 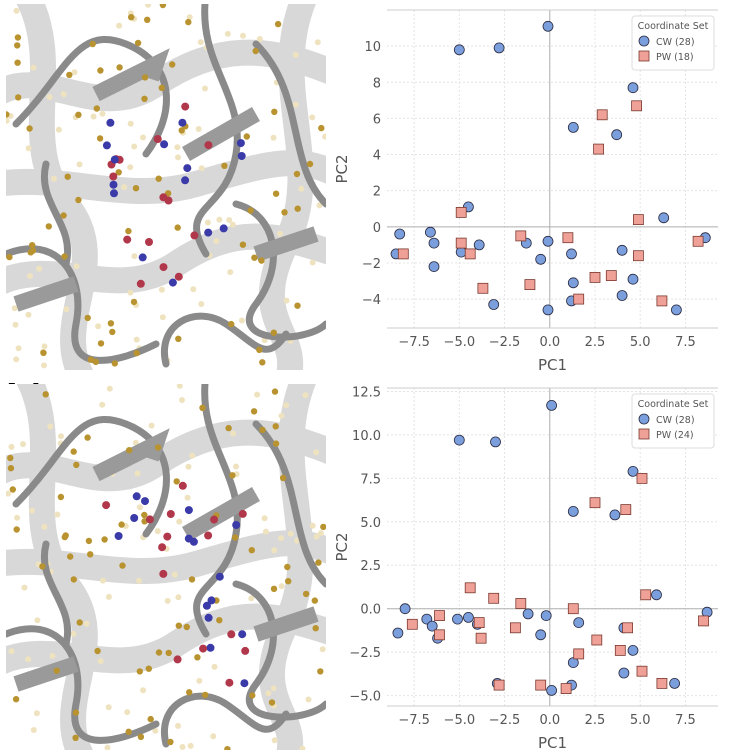 What do you see at coordinates (372, 47) in the screenshot?
I see `y-tick-label: 10` at bounding box center [372, 47].